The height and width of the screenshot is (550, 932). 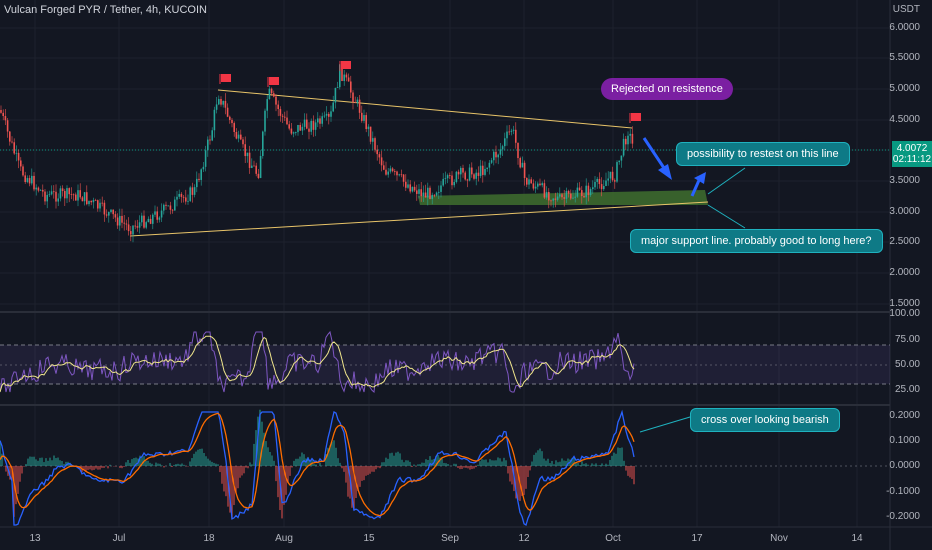 I want to click on annotation-rejected: Rejected on resistence, so click(x=667, y=89).